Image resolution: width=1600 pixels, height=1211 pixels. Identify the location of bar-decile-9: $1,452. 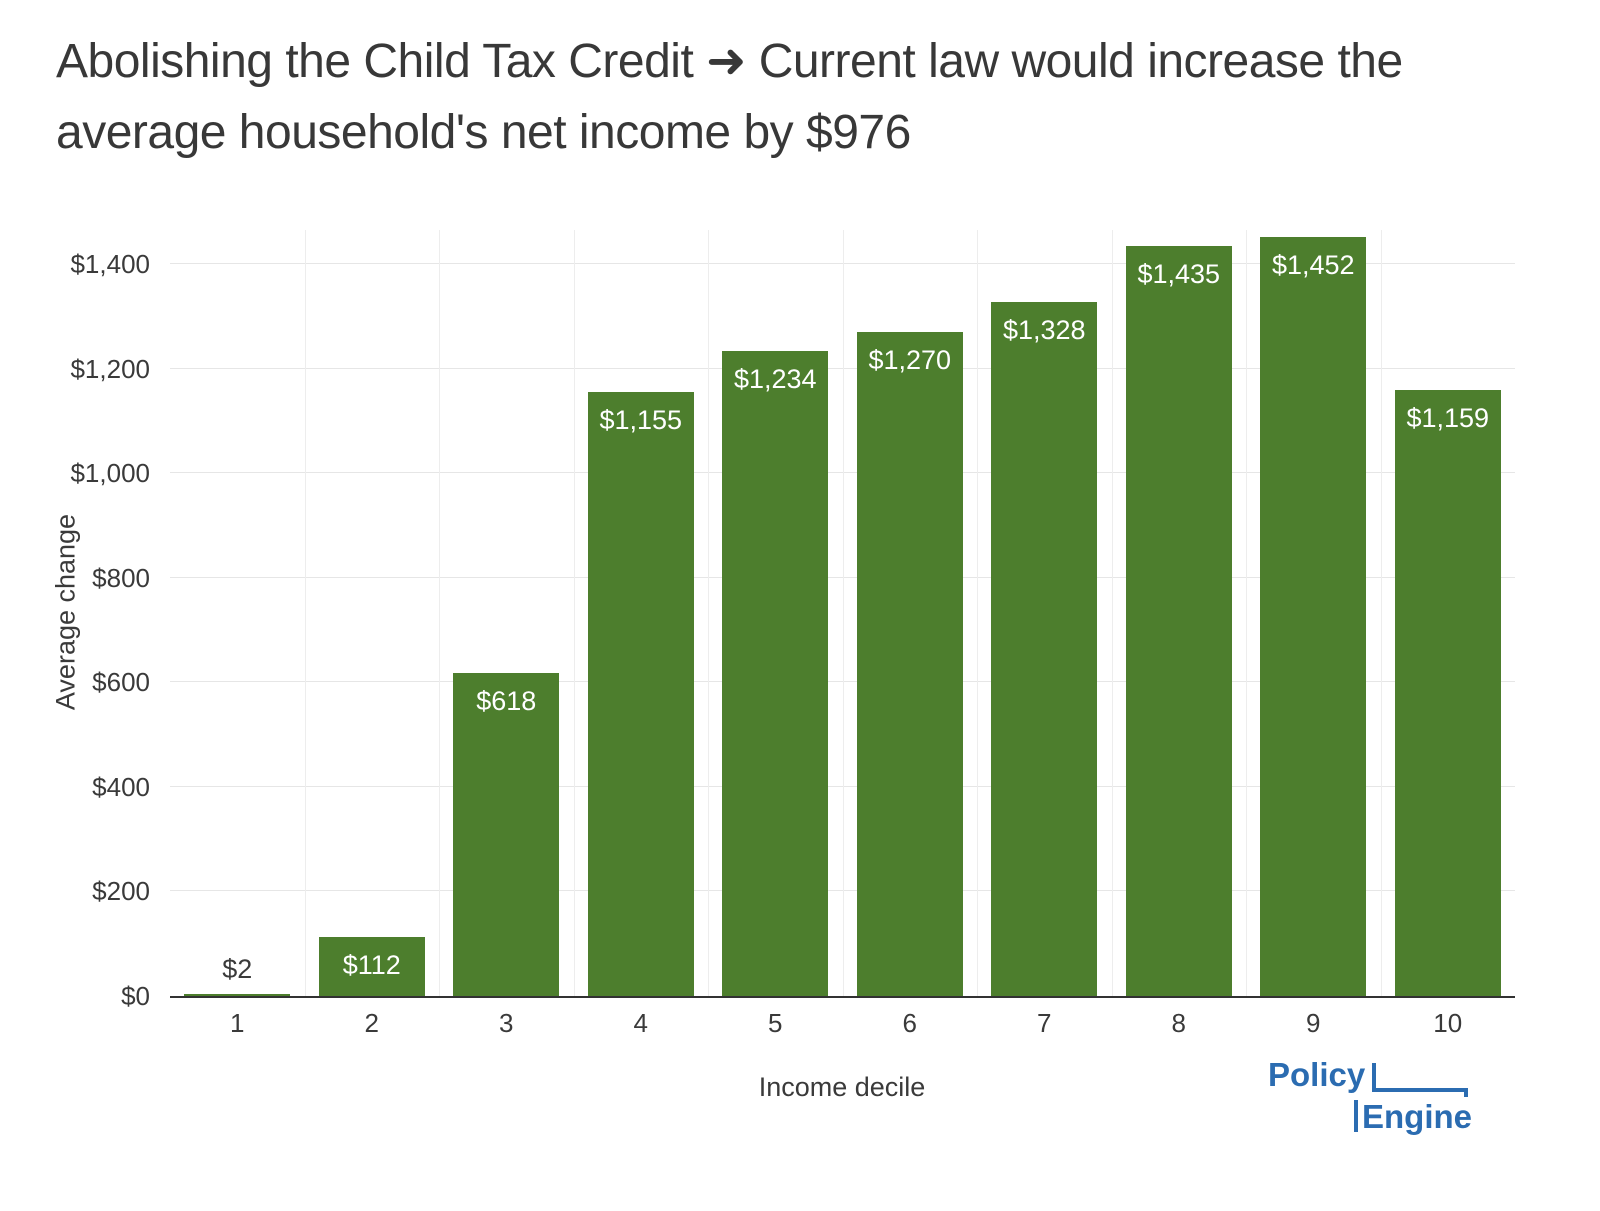
(1313, 616).